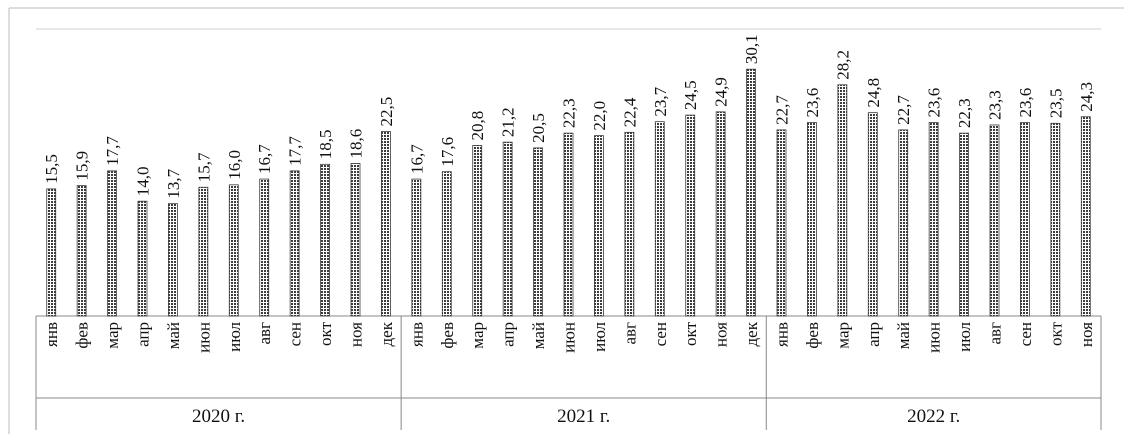 The image size is (1124, 434). Describe the element at coordinates (386, 112) in the screenshot. I see `data-label: 22,5` at that location.